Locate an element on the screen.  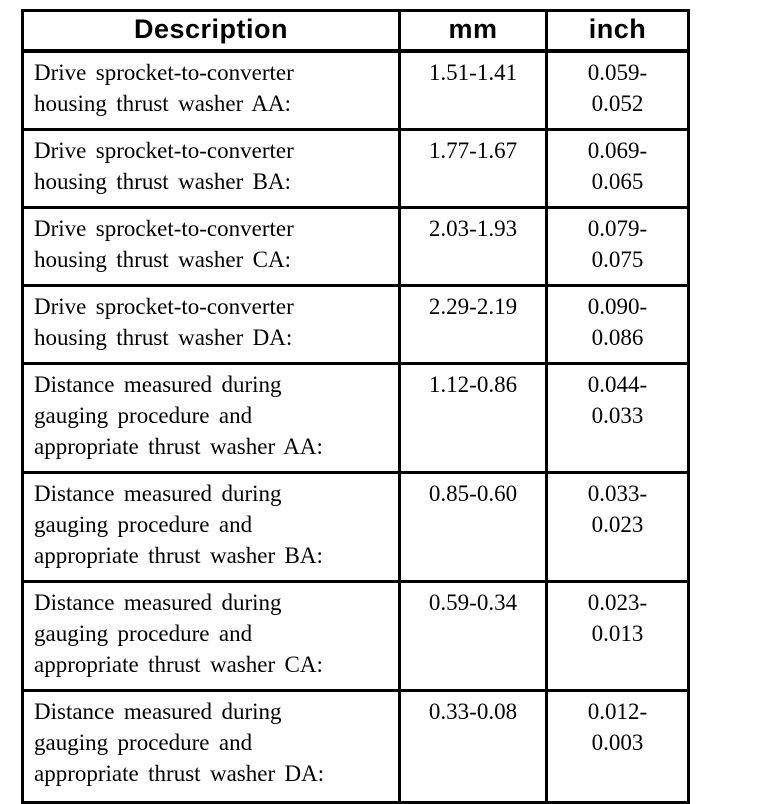
header-mm: mm is located at coordinates (473, 31).